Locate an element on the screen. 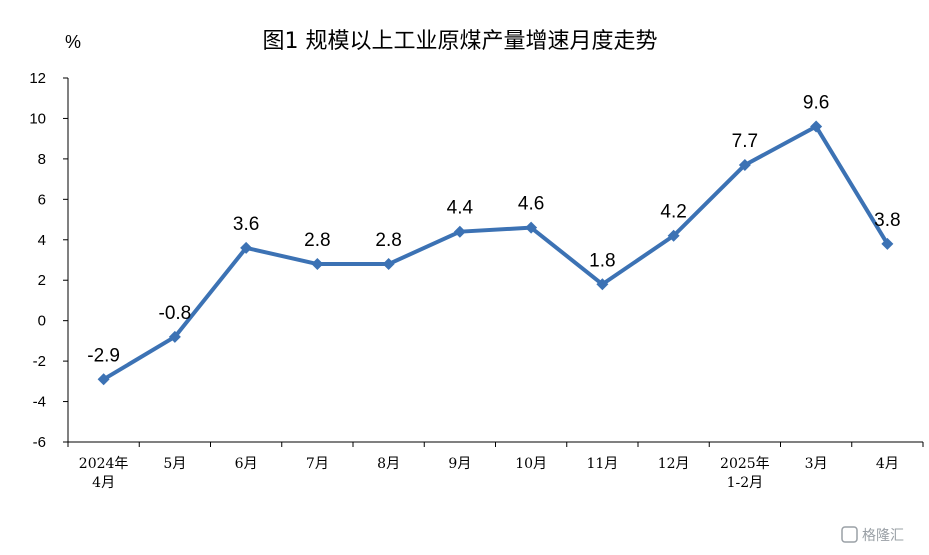 Image resolution: width=929 pixels, height=555 pixels. data-label: -2.9 is located at coordinates (103, 355).